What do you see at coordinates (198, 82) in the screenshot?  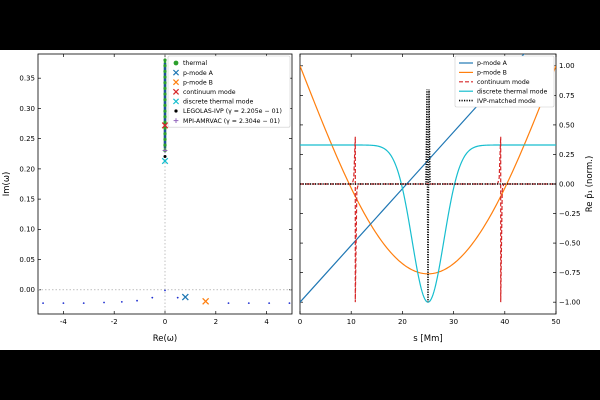 I see `spectrum-legend-label: p-mode B` at bounding box center [198, 82].